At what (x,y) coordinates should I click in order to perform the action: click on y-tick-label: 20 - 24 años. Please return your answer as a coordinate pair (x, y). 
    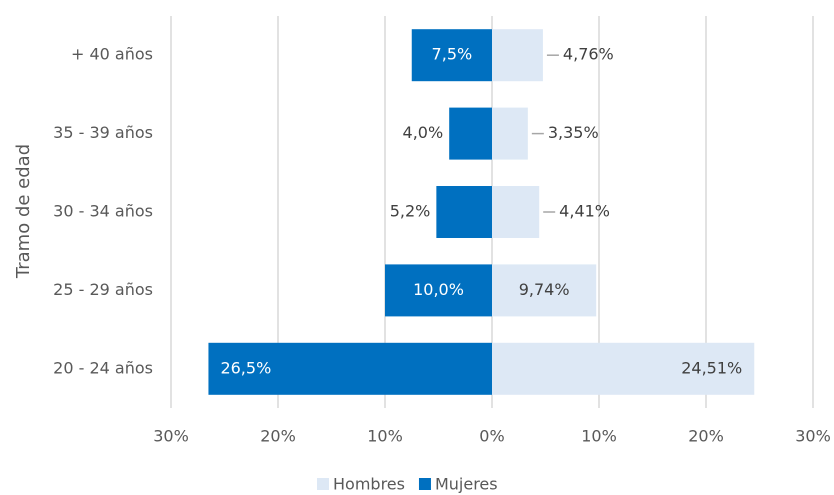
    Looking at the image, I should click on (103, 367).